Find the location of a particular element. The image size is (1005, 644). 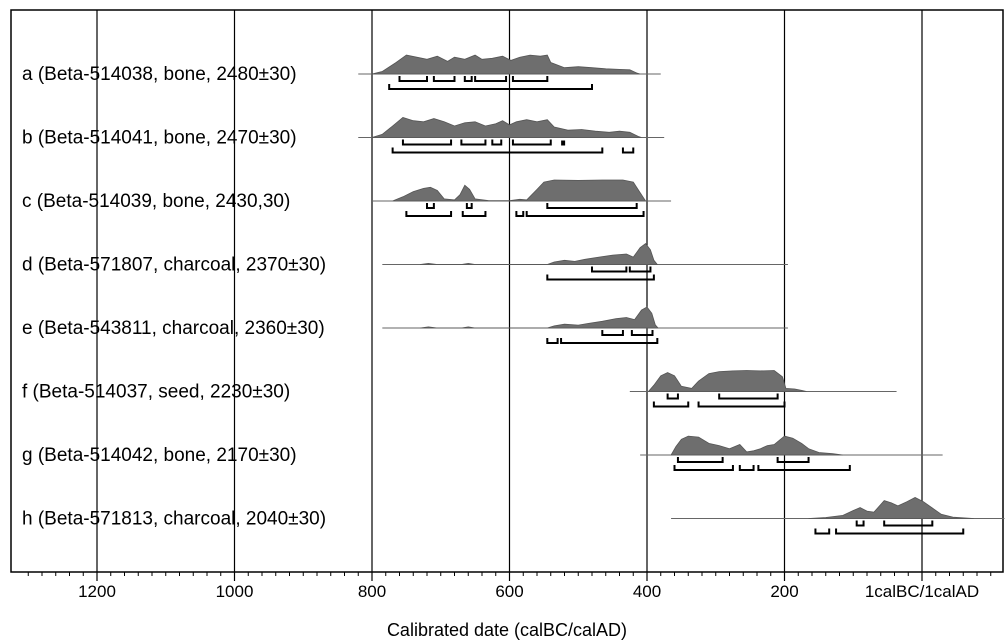

series-row: a (Beta-514038, bone, 2480±30) is located at coordinates (341, 72).